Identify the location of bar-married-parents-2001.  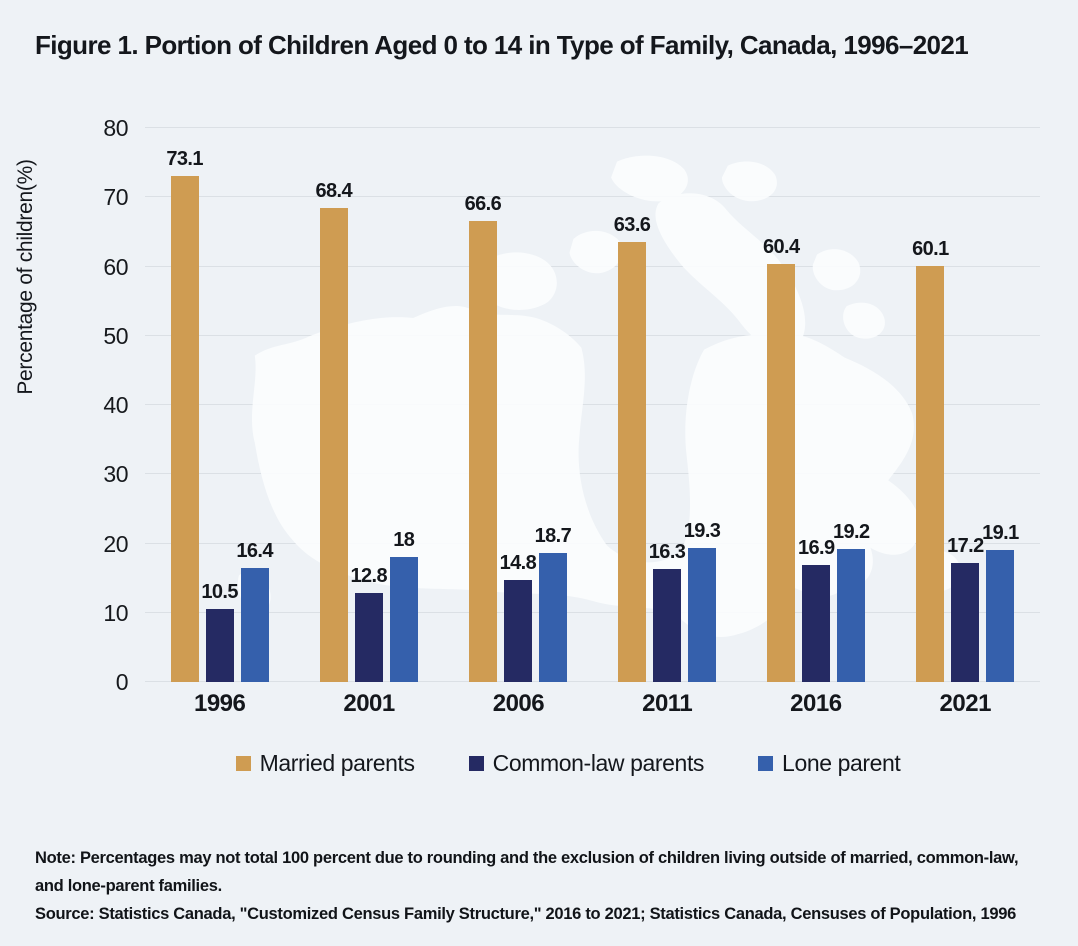
(333, 445).